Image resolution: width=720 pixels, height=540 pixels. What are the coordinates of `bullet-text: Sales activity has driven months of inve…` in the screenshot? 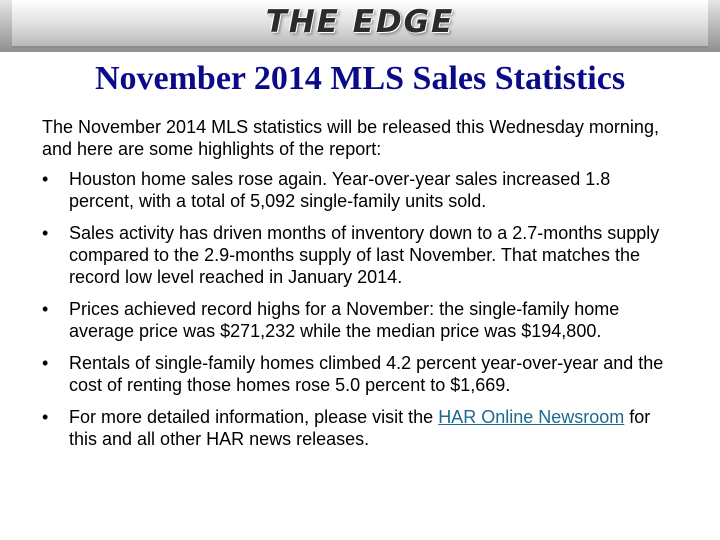 It's located at (364, 255).